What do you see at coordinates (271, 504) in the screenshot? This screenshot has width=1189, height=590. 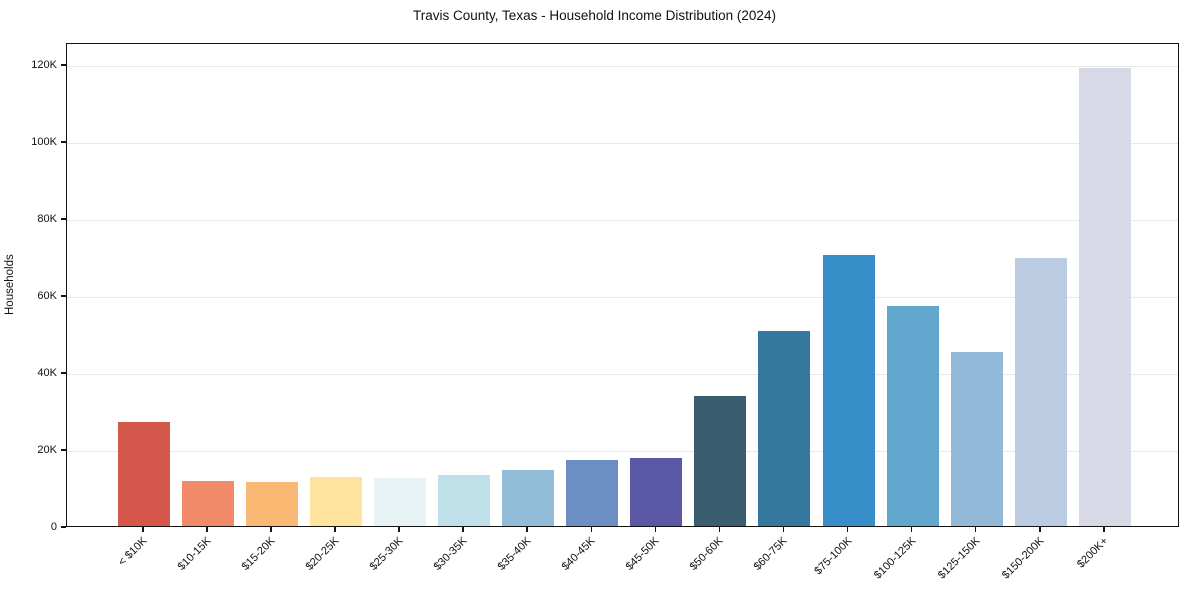 I see `bar-15-20k` at bounding box center [271, 504].